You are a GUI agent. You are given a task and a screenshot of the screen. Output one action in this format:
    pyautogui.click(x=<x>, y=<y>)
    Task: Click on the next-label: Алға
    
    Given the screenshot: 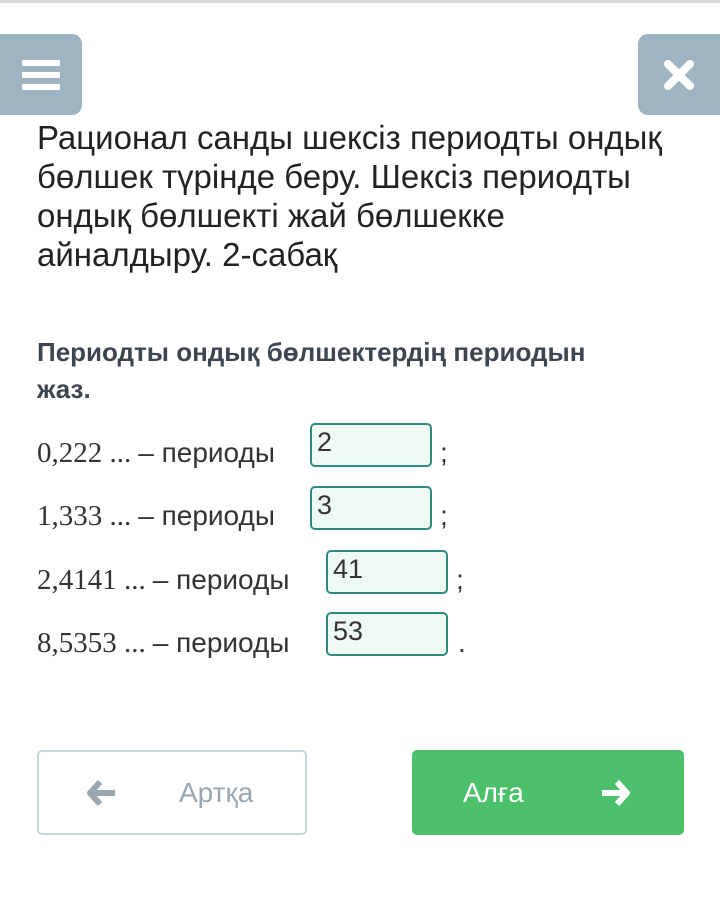 What is the action you would take?
    pyautogui.click(x=493, y=792)
    